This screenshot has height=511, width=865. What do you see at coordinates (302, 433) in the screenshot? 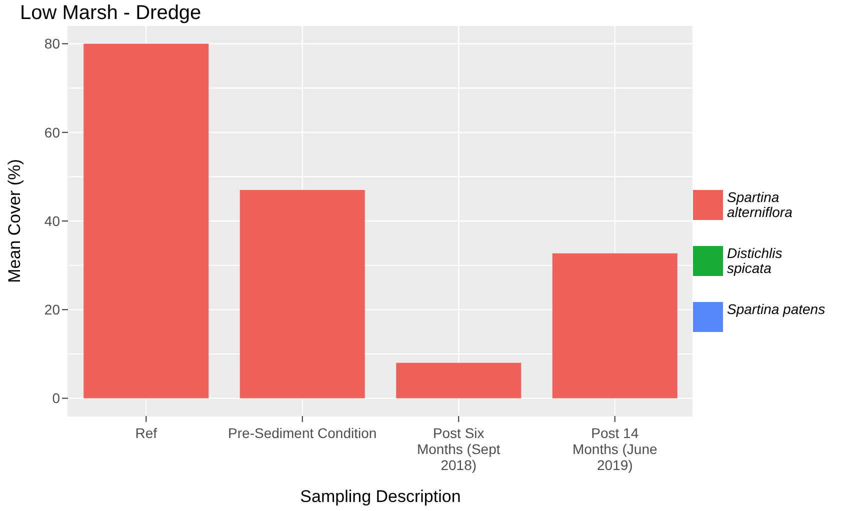
I see `x-tick-label: Pre-Sediment Condition` at bounding box center [302, 433].